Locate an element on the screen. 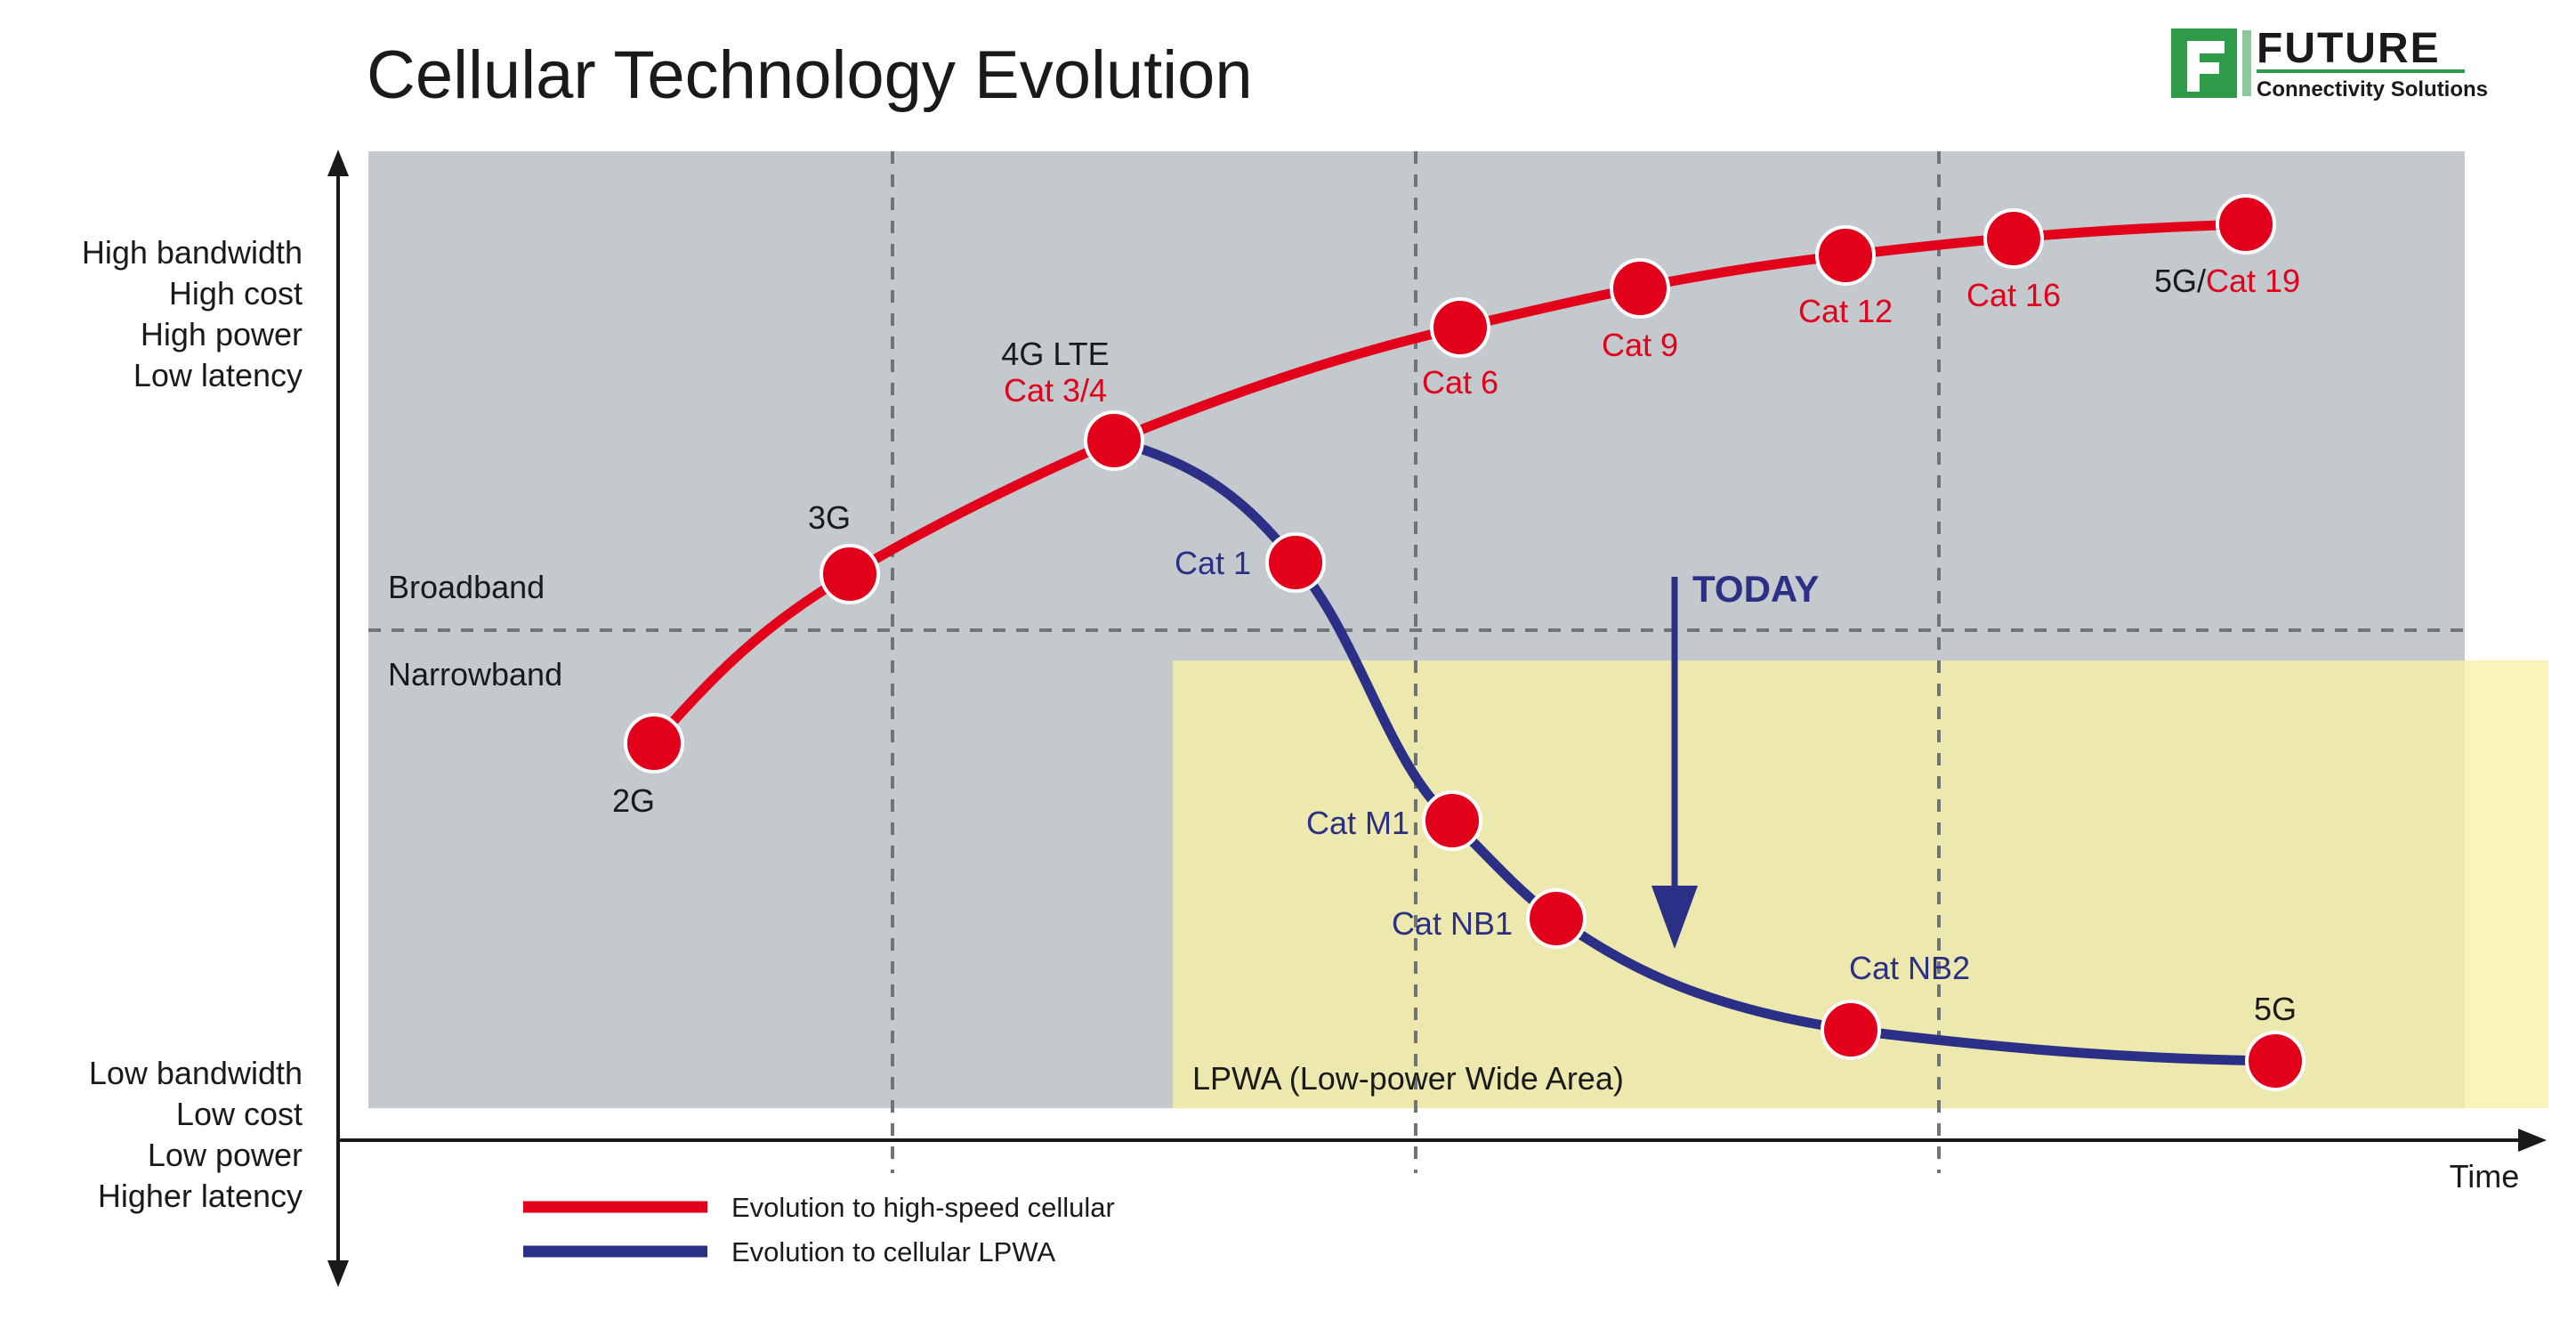  logo-f-letter is located at coordinates (2206, 66).